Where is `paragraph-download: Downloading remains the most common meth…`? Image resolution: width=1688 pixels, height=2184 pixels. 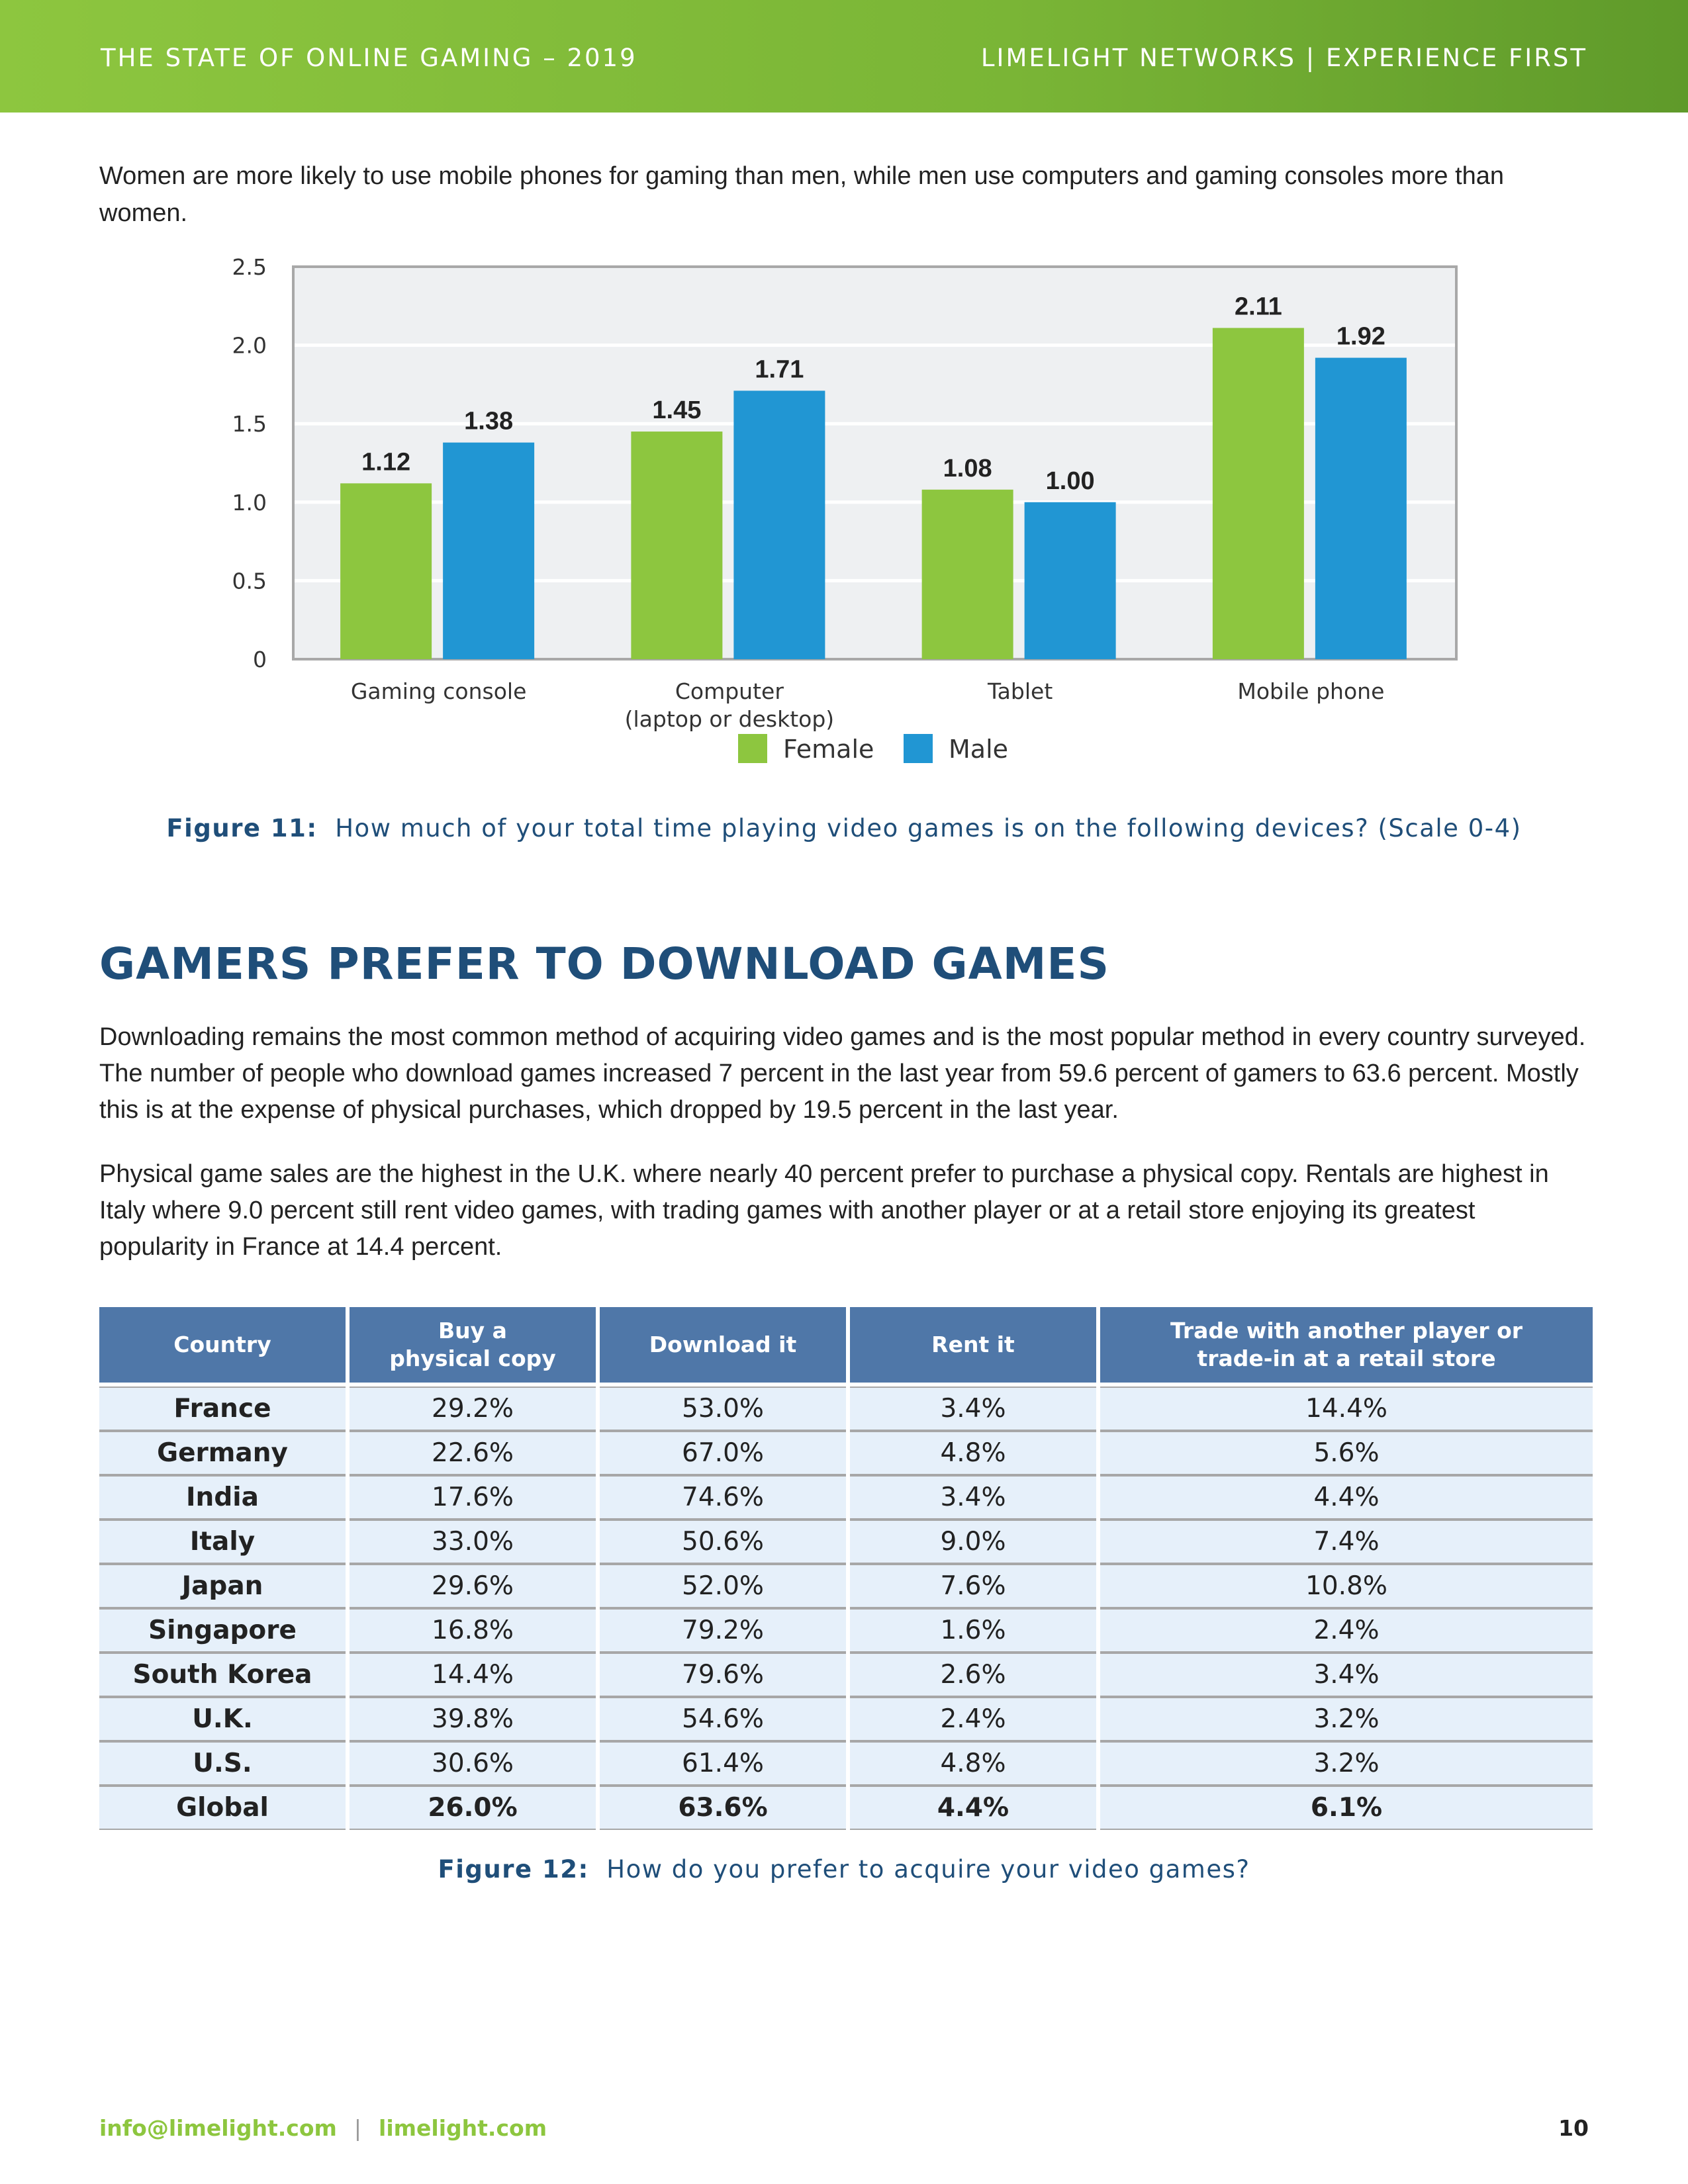
paragraph-download: Downloading remains the most common meth… is located at coordinates (842, 1073).